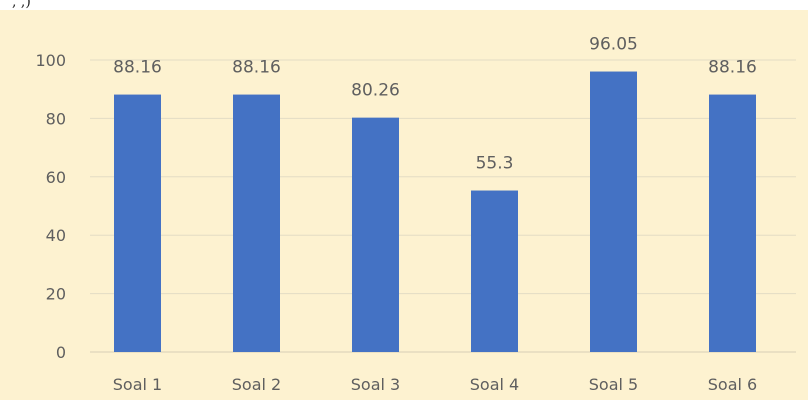 This screenshot has height=400, width=808. Describe the element at coordinates (495, 164) in the screenshot. I see `data-label: 55.3` at that location.